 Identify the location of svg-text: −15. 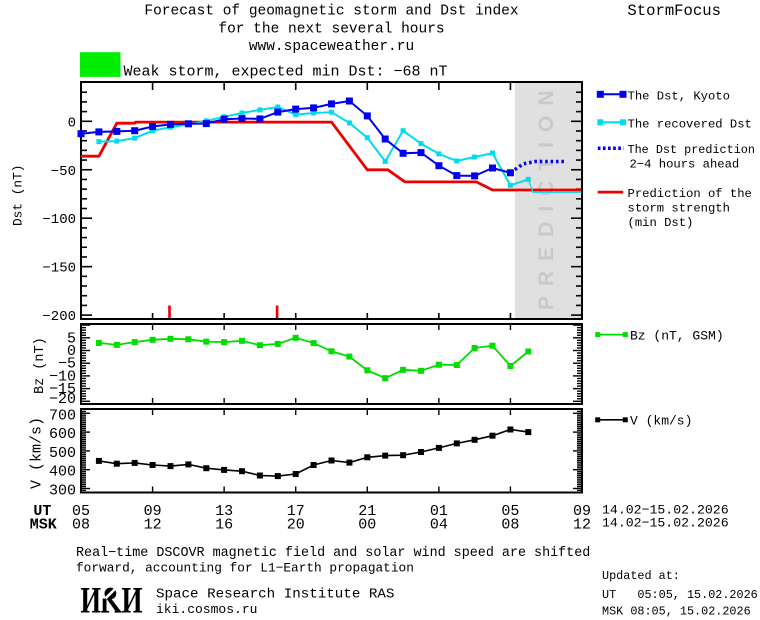
(62, 389).